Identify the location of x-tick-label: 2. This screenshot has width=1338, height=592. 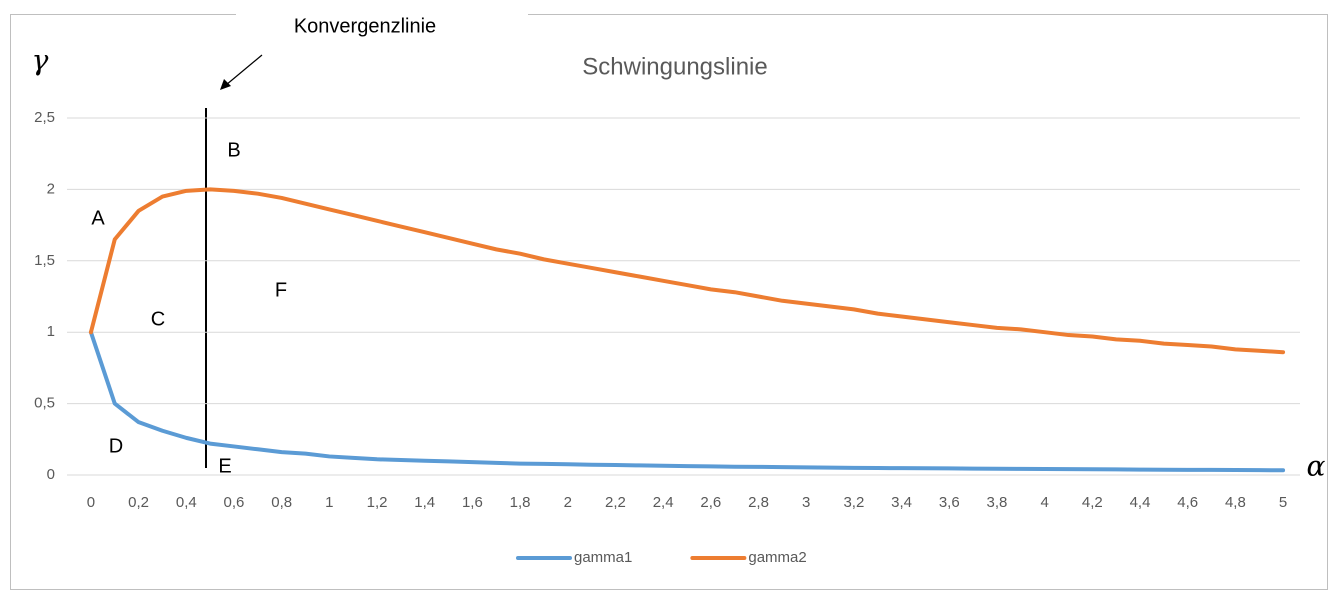
(568, 502).